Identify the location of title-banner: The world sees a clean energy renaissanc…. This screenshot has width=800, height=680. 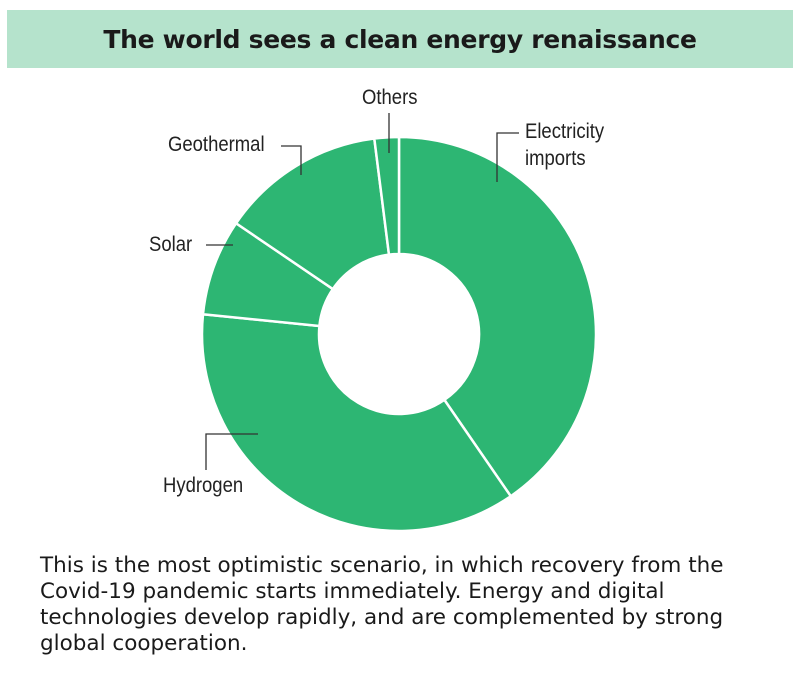
(400, 39).